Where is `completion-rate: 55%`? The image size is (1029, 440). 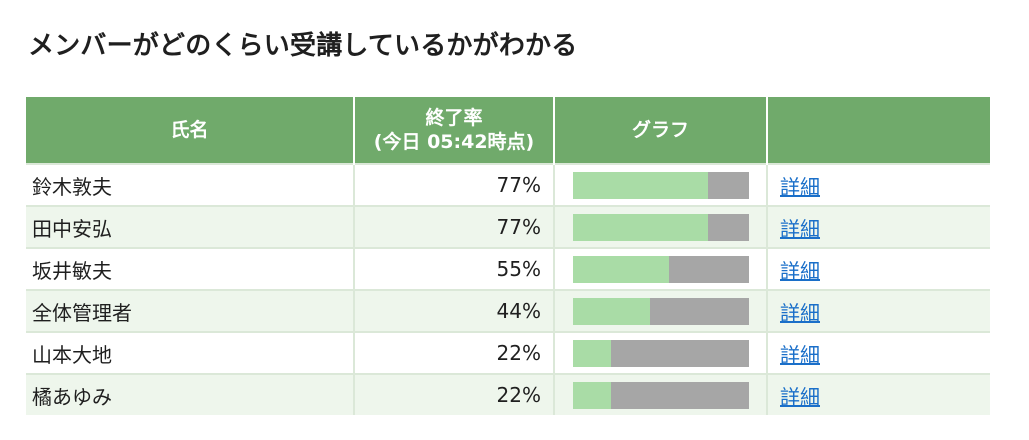 completion-rate: 55% is located at coordinates (454, 268).